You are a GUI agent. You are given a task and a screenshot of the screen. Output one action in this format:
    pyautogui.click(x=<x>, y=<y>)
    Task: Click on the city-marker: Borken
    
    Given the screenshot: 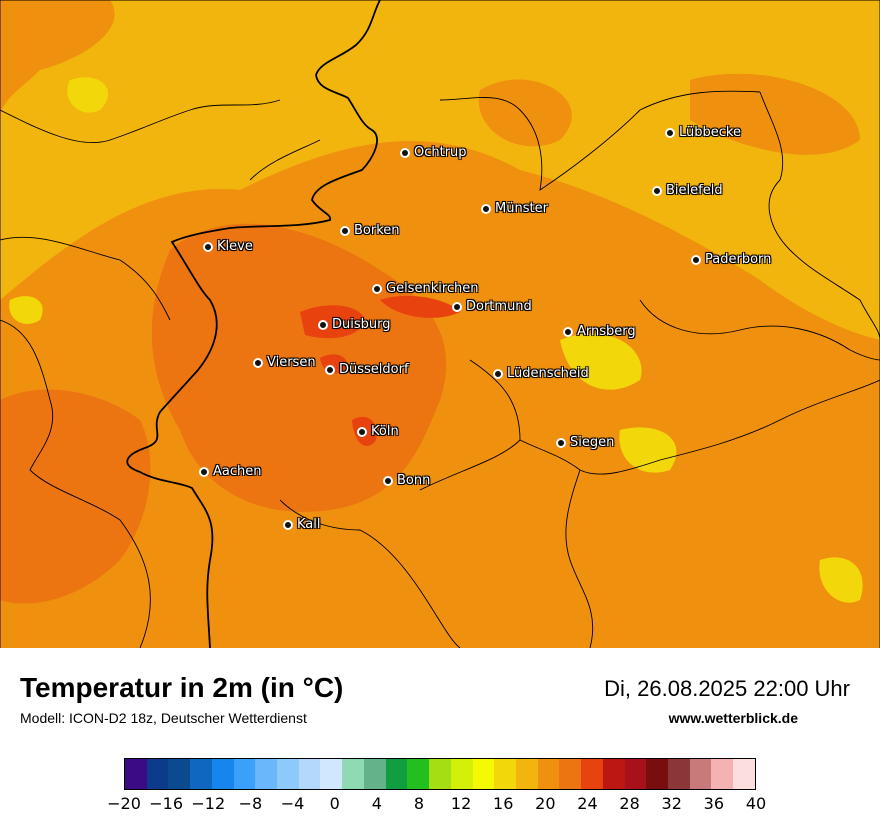 What is the action you would take?
    pyautogui.click(x=370, y=230)
    